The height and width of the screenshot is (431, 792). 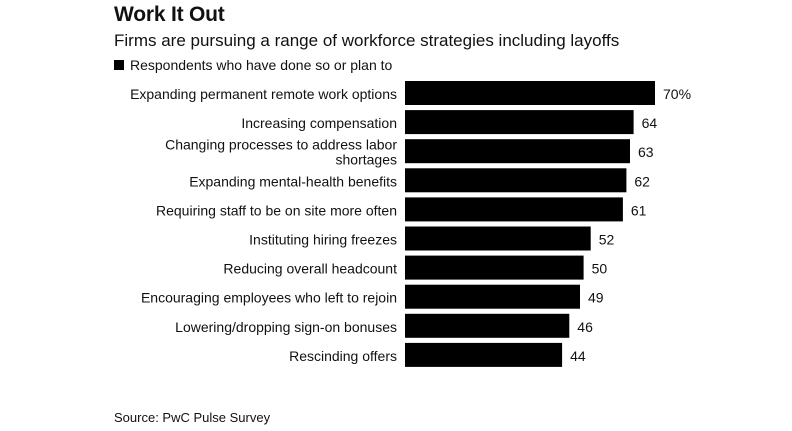 I want to click on legend-swatch, so click(x=119, y=65).